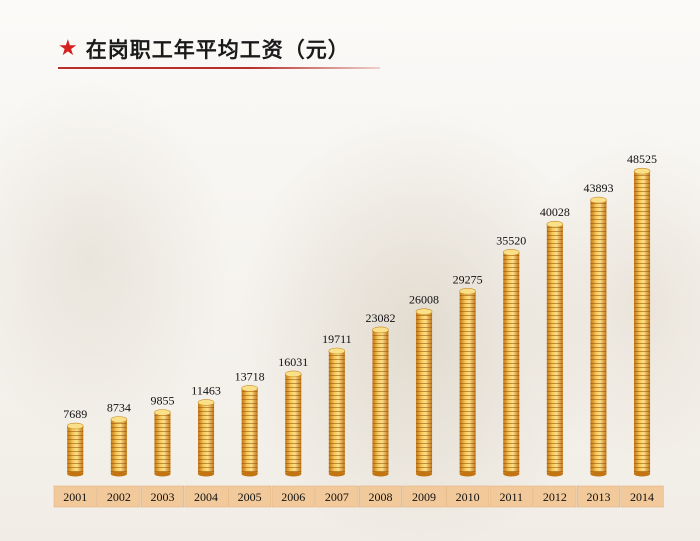 The height and width of the screenshot is (541, 700). Describe the element at coordinates (380, 401) in the screenshot. I see `bar-2008` at that location.